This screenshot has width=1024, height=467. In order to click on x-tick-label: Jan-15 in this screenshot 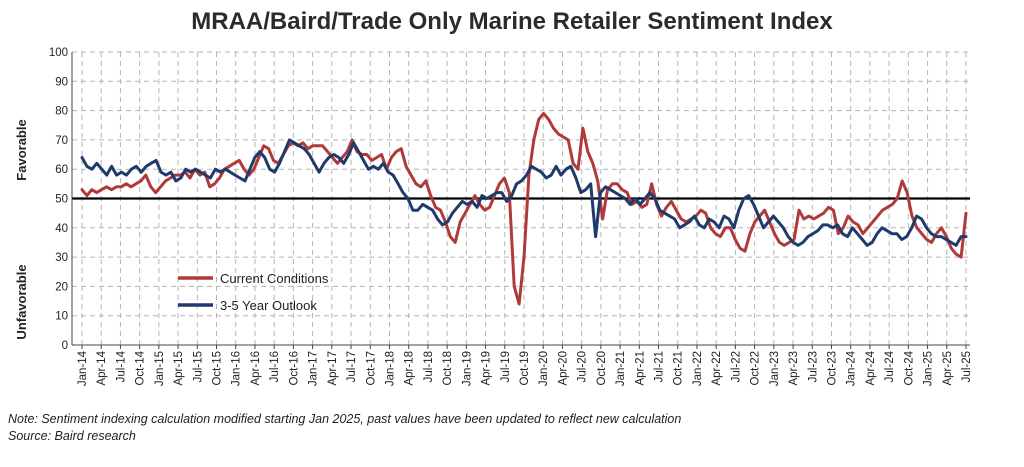, I will do `click(160, 368)`.